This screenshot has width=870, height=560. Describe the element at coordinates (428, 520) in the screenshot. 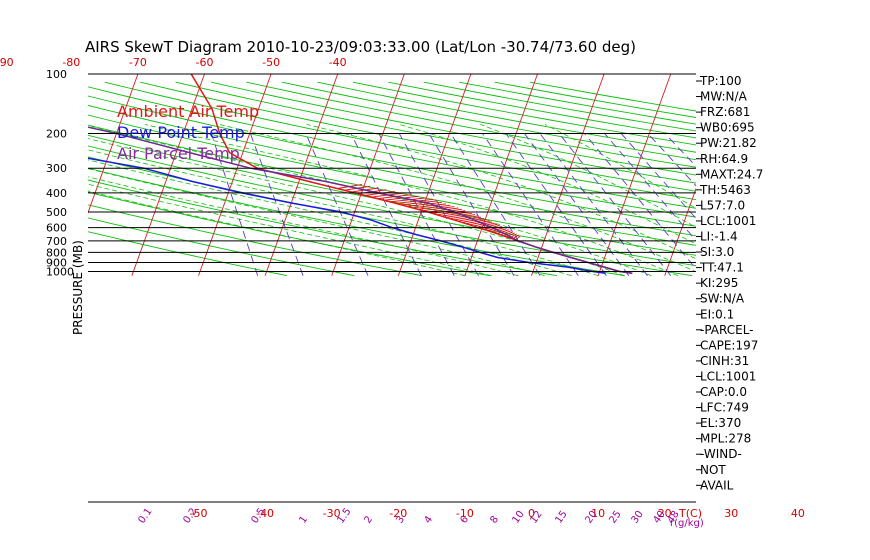

I see `mixing-ratio-tick-label: 4` at that location.